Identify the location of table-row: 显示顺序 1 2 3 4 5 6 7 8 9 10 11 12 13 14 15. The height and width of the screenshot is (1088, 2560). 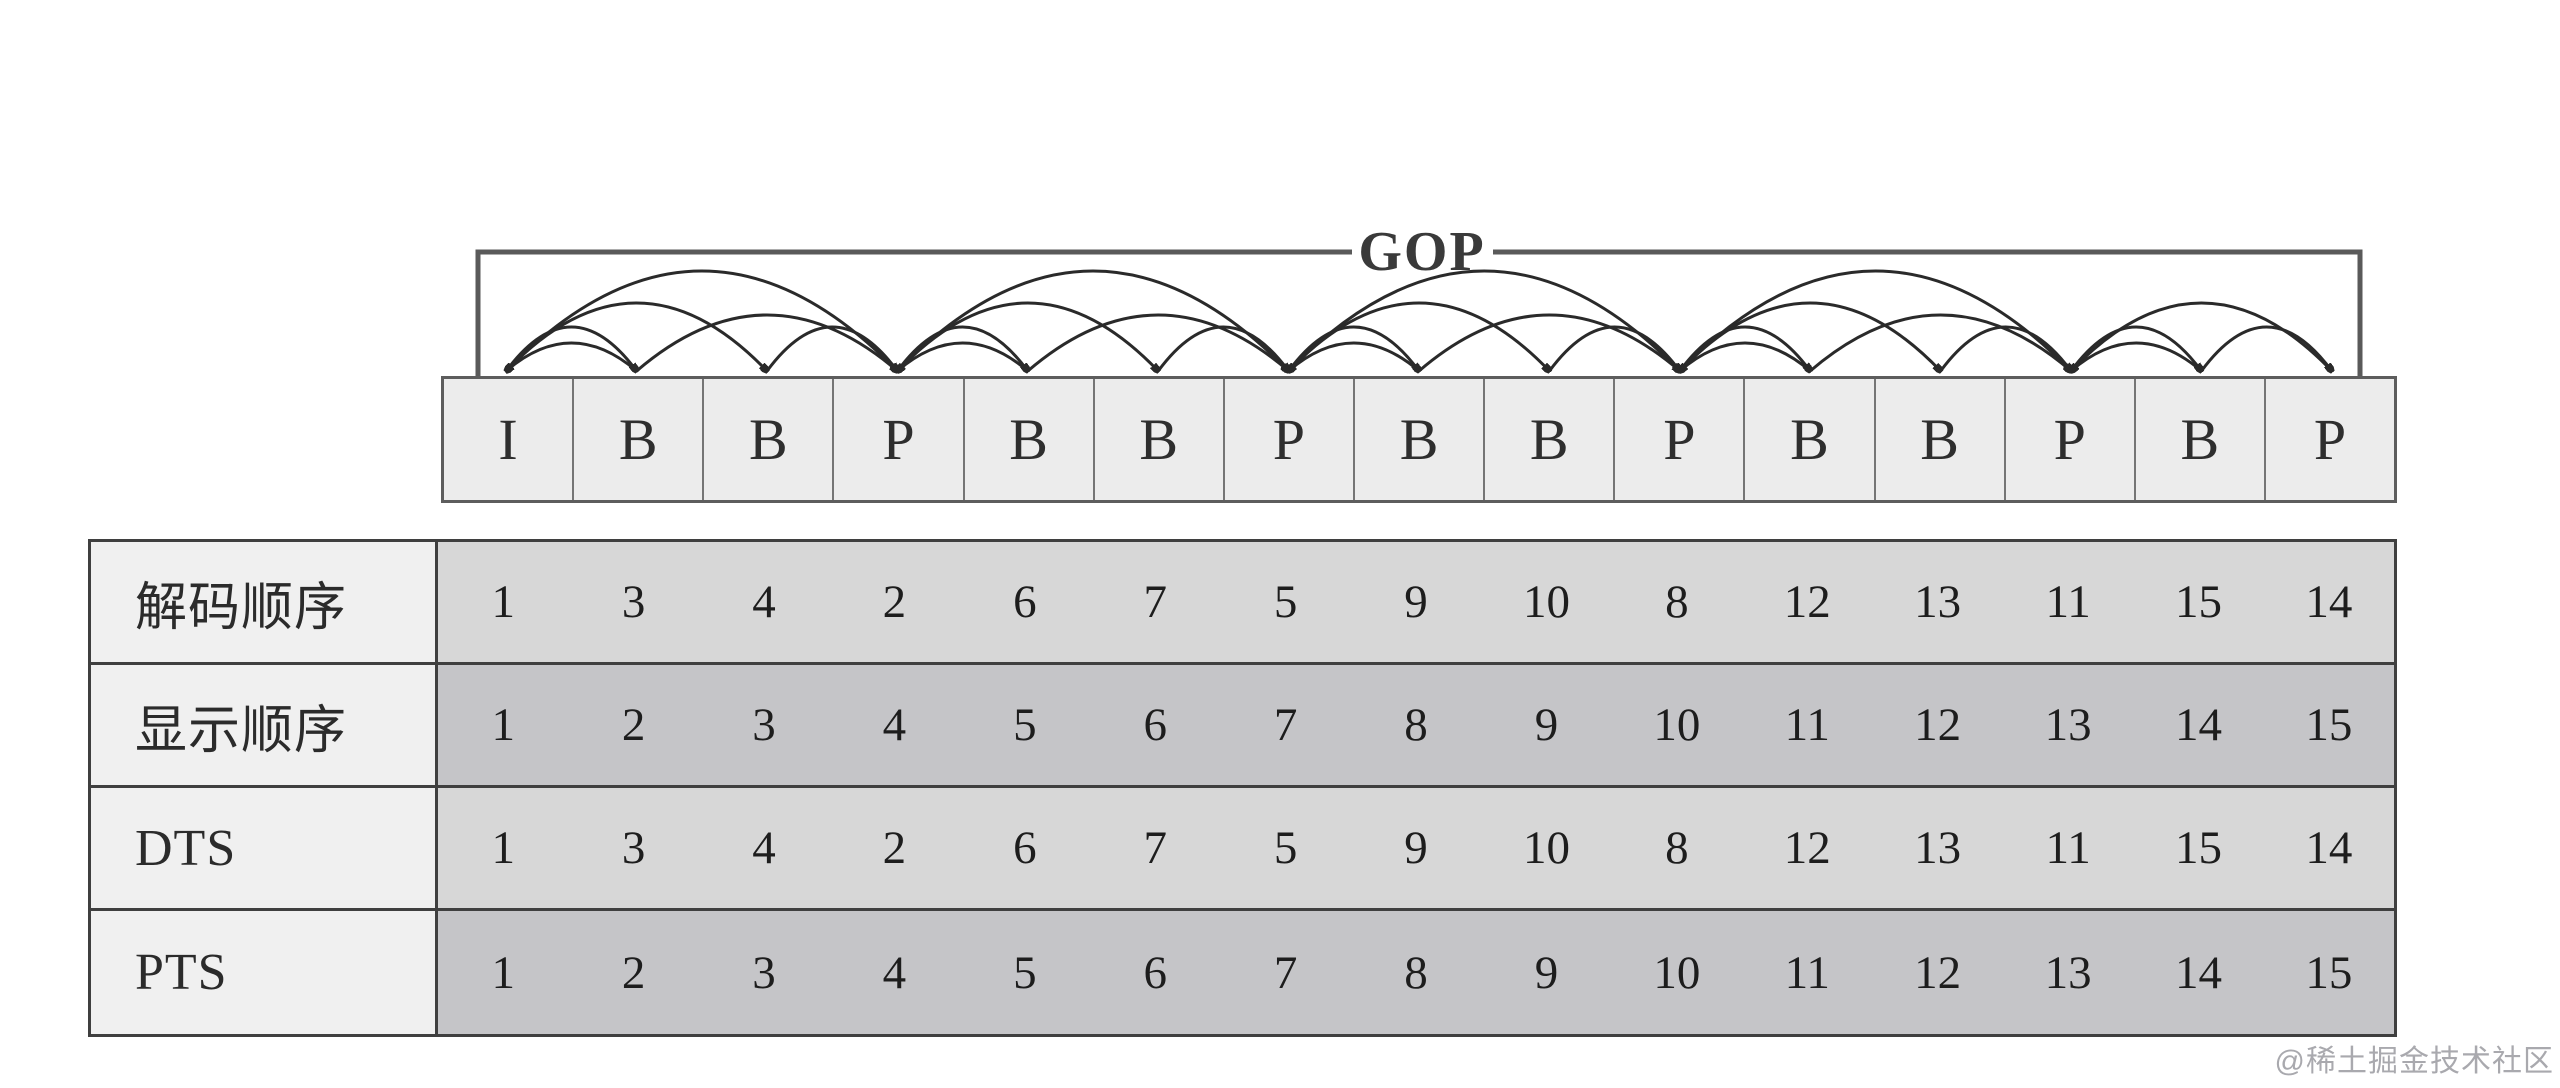
(1242, 726).